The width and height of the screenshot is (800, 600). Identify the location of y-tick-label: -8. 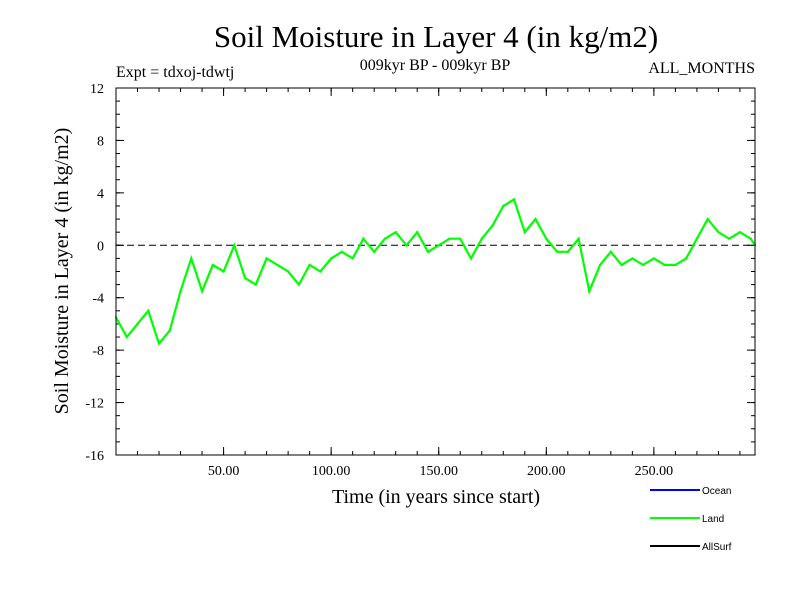
(98, 351).